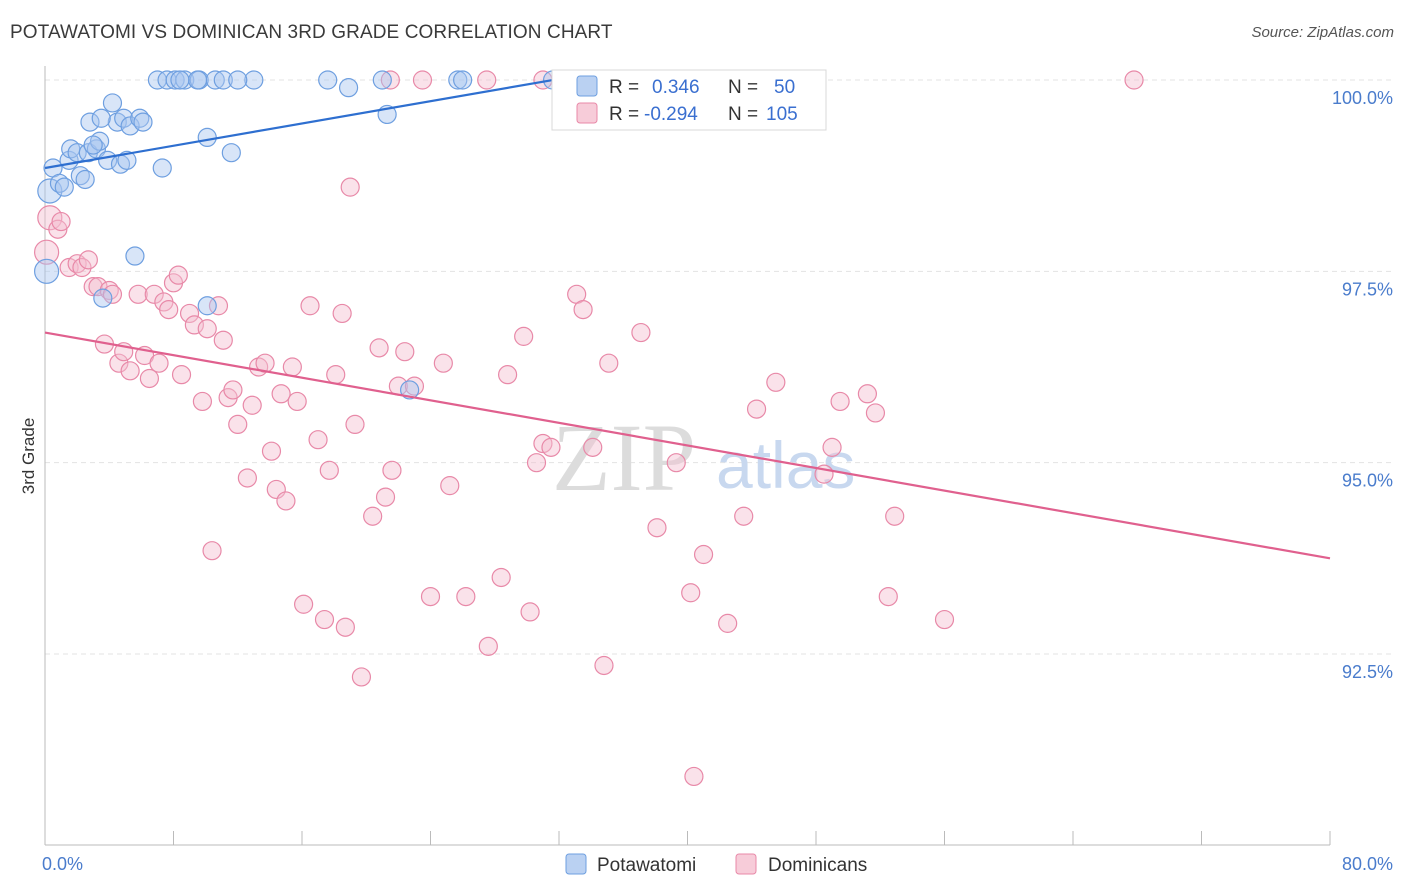 The image size is (1406, 892). What do you see at coordinates (646, 865) in the screenshot?
I see `series-legend-potawatomi: Potawatomi` at bounding box center [646, 865].